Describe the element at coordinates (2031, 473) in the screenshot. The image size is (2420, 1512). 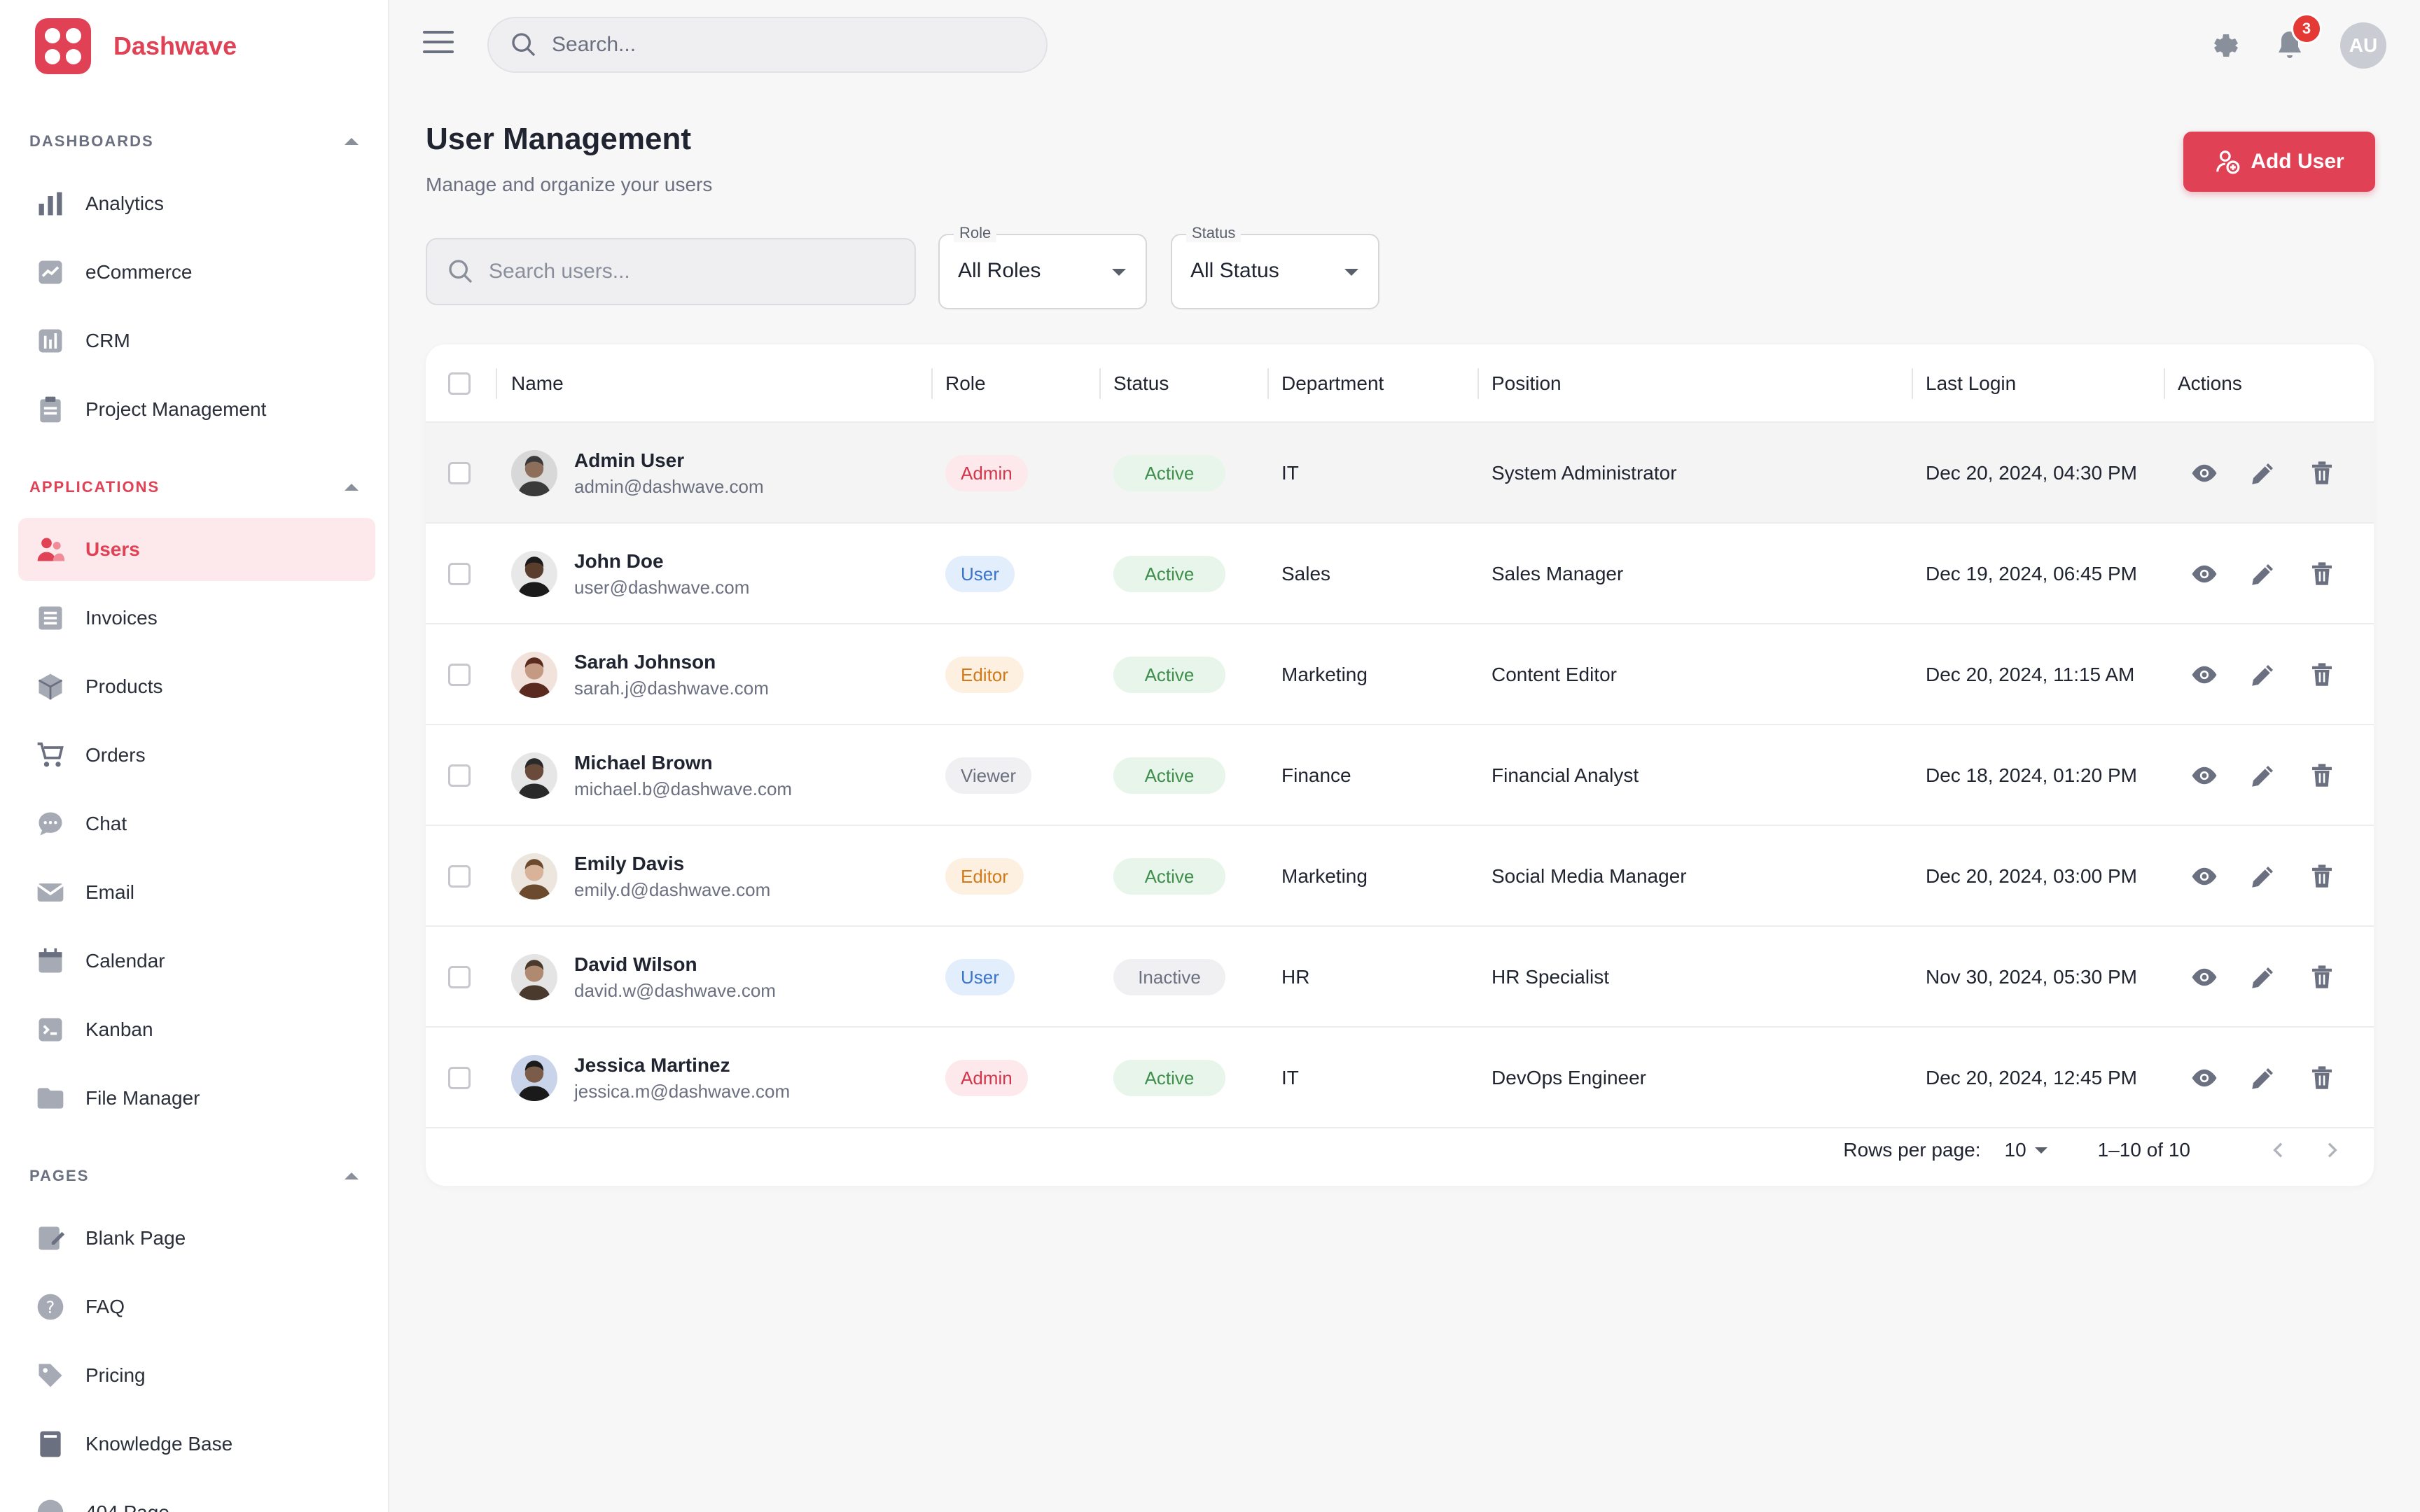
I see `last-login-cell: Dec 20, 2024, 04:30 PM` at that location.